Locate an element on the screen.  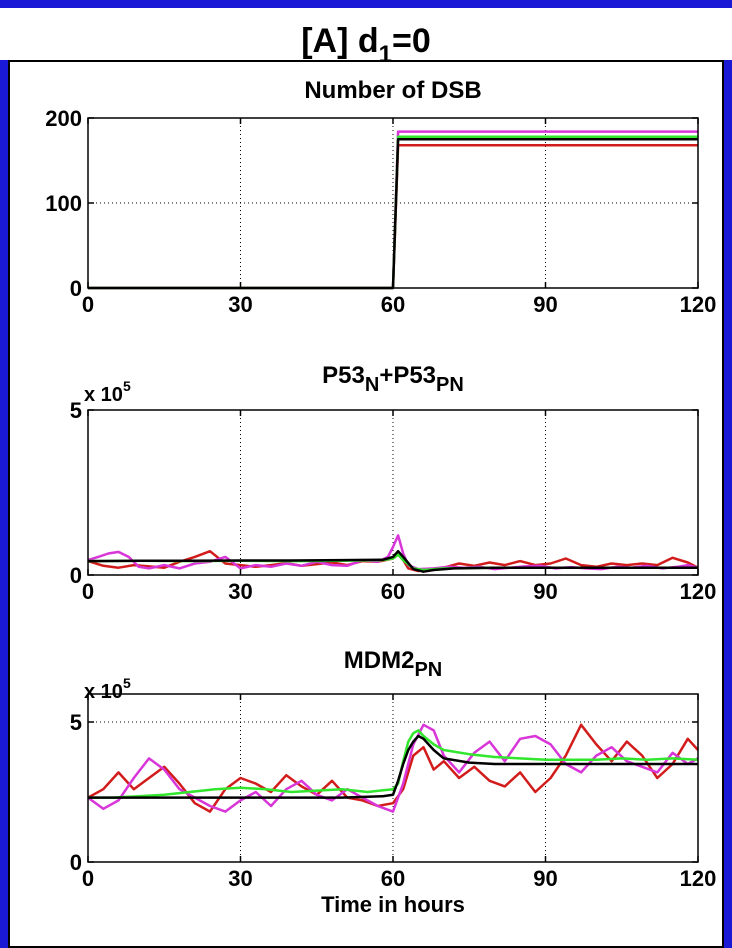
title-band is located at coordinates (366, 34).